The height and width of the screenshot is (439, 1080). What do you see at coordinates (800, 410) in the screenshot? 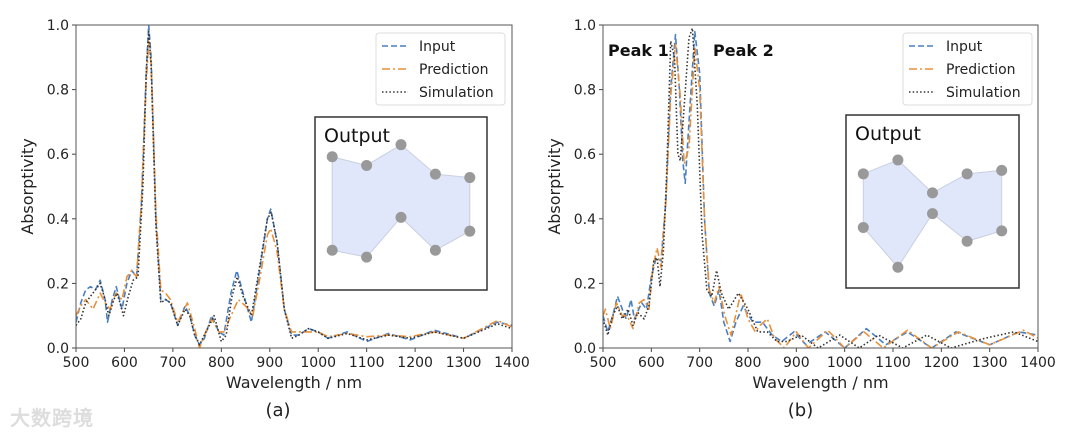
I see `panel-label: (b)` at bounding box center [800, 410].